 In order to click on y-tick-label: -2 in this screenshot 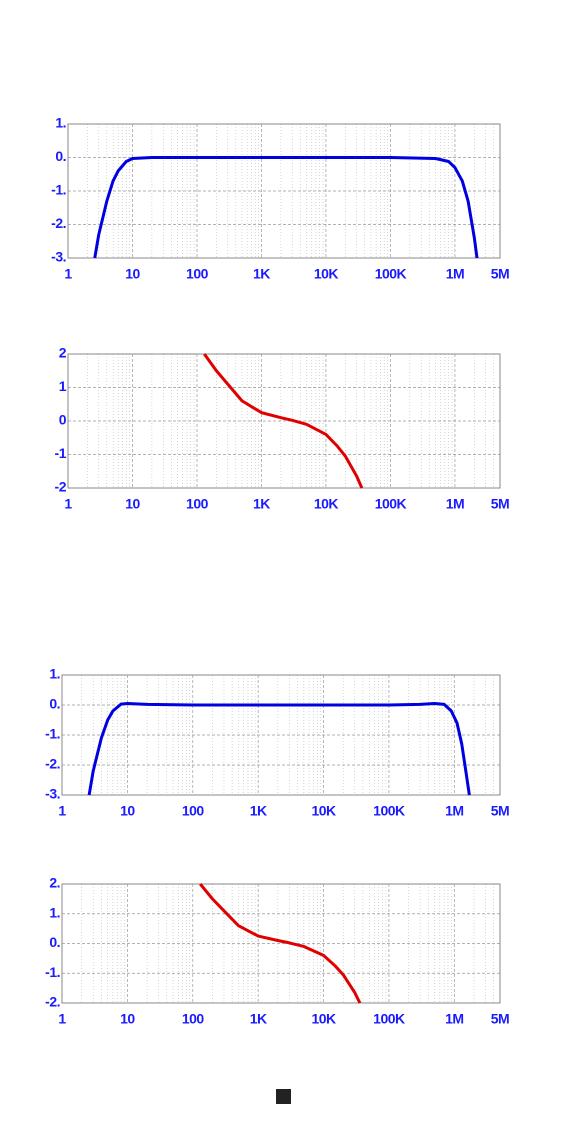, I will do `click(61, 487)`.